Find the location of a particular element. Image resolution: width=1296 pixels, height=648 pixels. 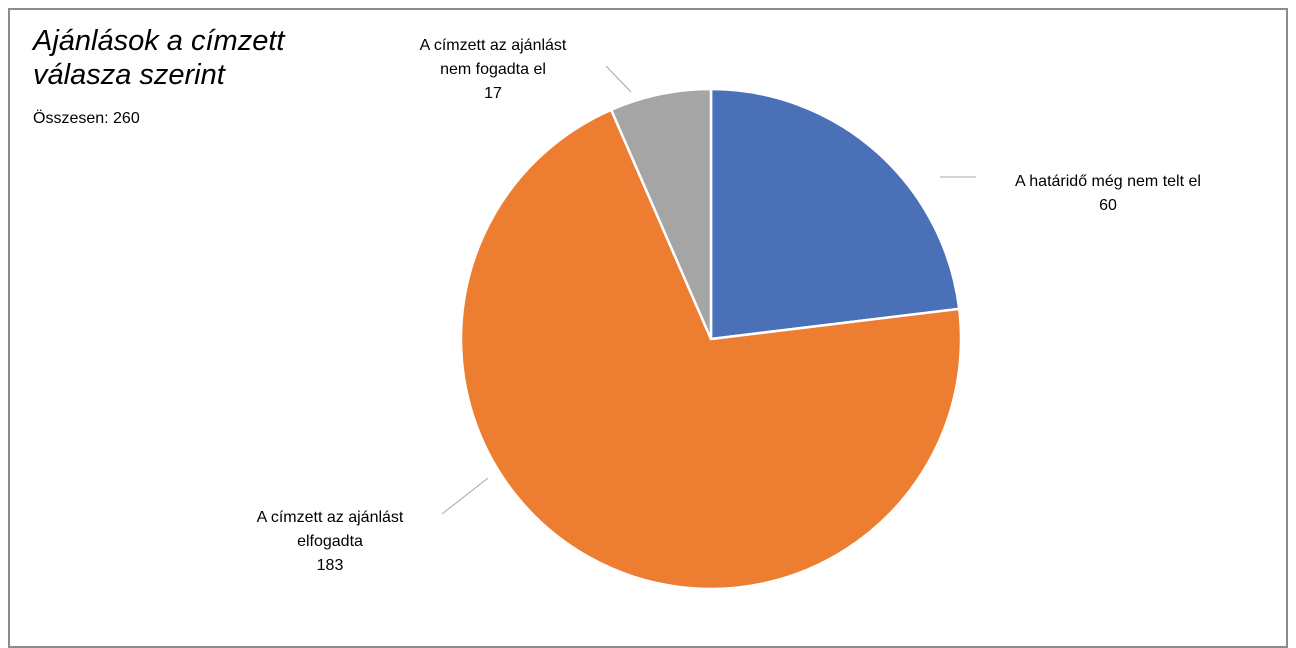

slice-label-line: A határidő még nem telt el is located at coordinates (1108, 181).